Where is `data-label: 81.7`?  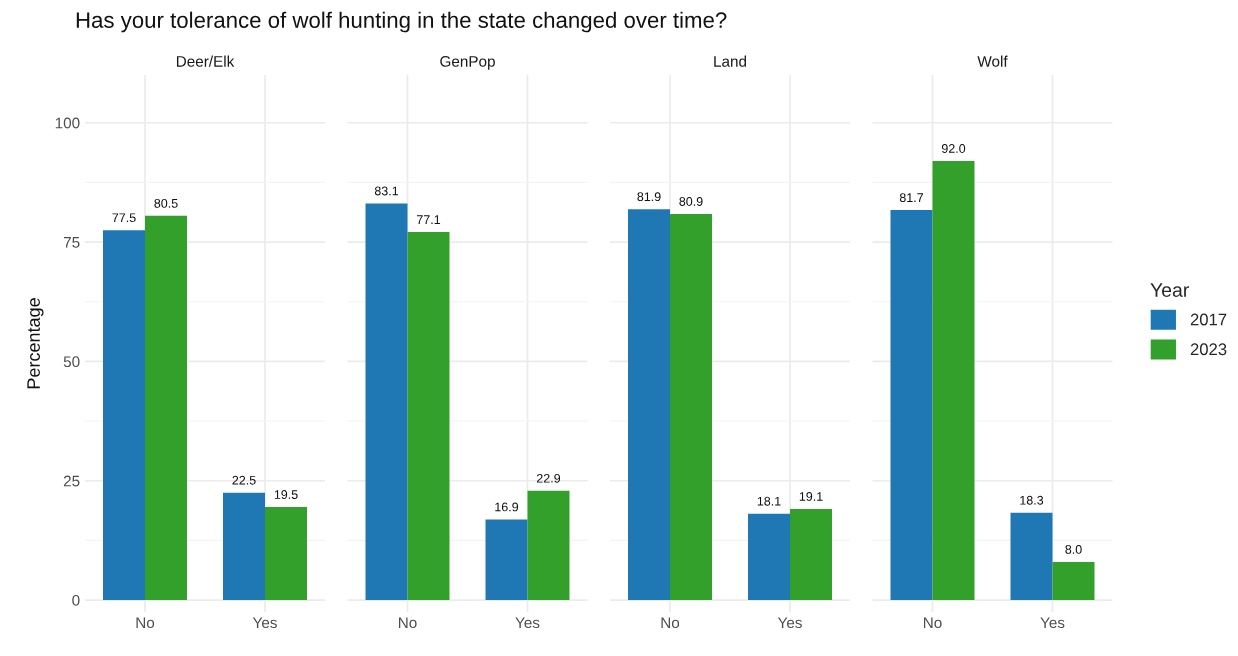
data-label: 81.7 is located at coordinates (911, 198).